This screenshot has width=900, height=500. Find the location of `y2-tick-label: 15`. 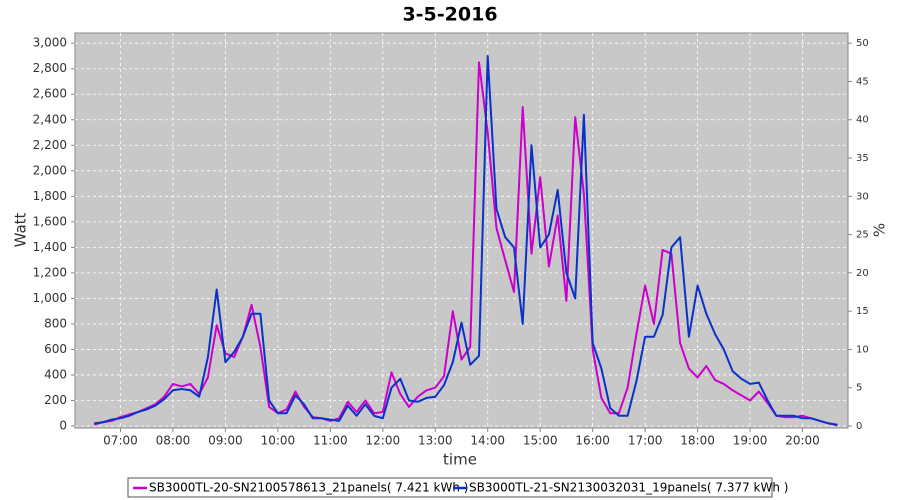

y2-tick-label: 15 is located at coordinates (862, 311).